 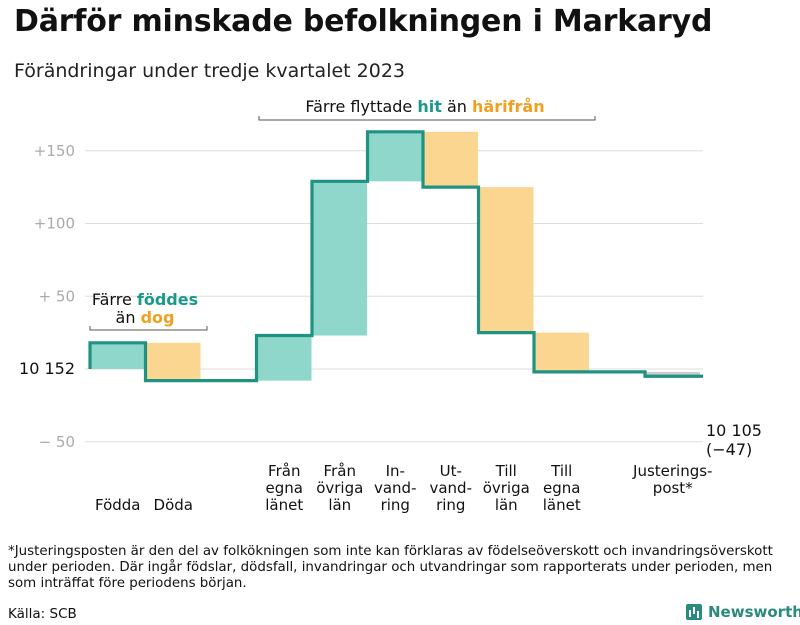 I want to click on page-title: Därför minskade befolkningen i Markaryd, so click(x=363, y=21).